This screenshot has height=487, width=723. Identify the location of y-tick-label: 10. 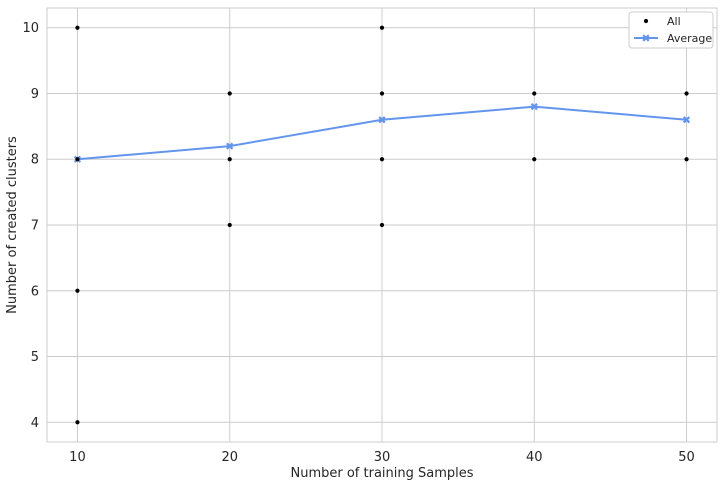
(30, 28).